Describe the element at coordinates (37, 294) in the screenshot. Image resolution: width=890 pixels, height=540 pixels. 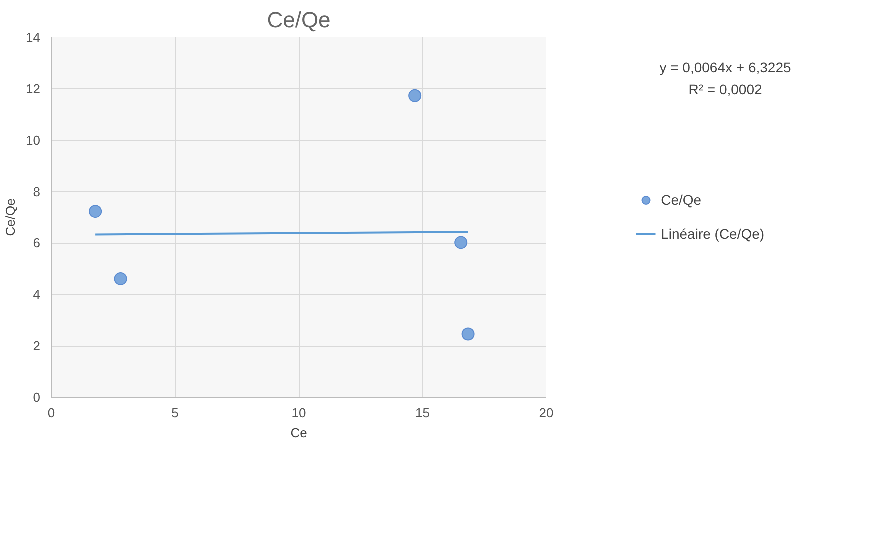
I see `y-tick-label: 4` at that location.